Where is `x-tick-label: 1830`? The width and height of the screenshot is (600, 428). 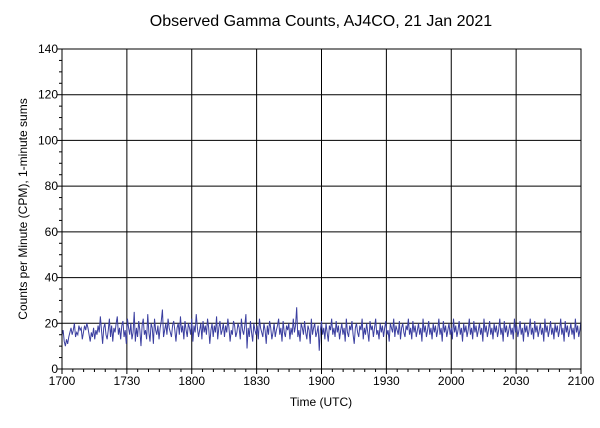 x-tick-label: 1830 is located at coordinates (256, 381).